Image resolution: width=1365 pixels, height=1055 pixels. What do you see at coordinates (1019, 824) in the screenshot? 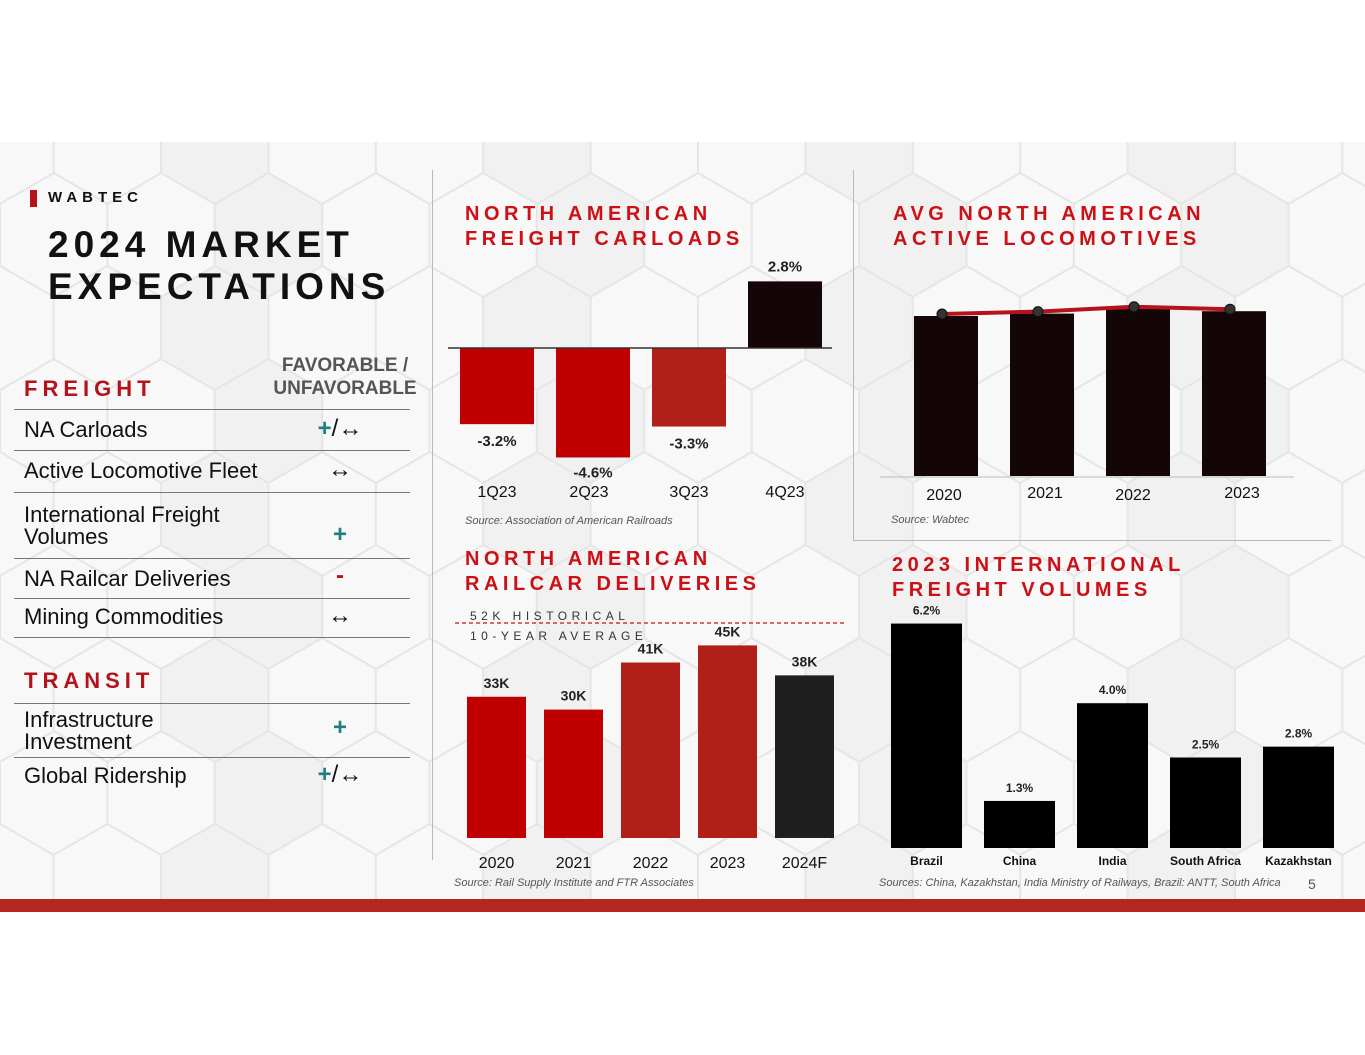
I see `bar-China` at bounding box center [1019, 824].